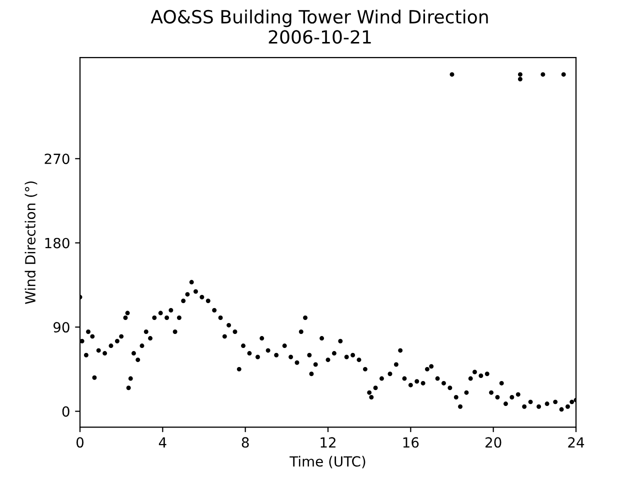  Describe the element at coordinates (57, 159) in the screenshot. I see `y-tick-label: 270` at that location.